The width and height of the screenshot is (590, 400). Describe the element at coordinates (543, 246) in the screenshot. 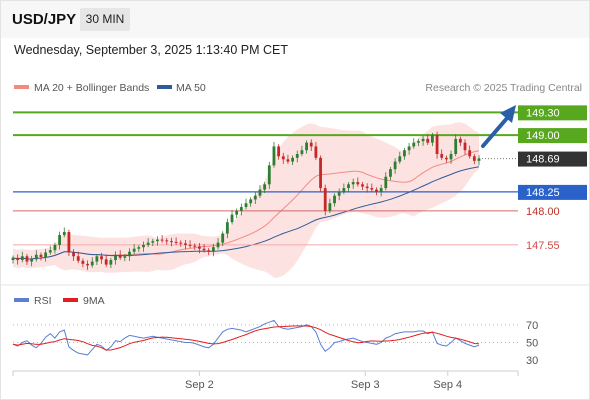

I see `level-label-5: 147.55` at that location.